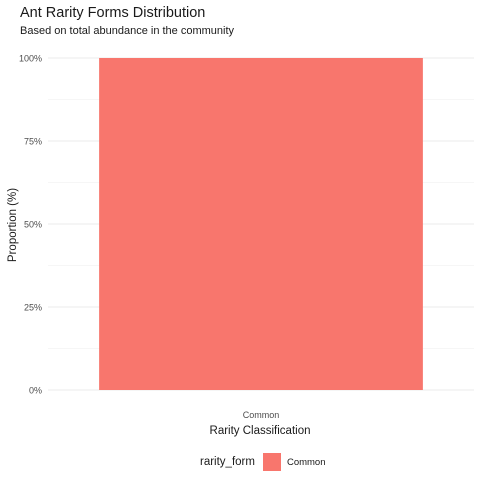  Describe the element at coordinates (33, 142) in the screenshot. I see `y-tick-label: 75%` at that location.